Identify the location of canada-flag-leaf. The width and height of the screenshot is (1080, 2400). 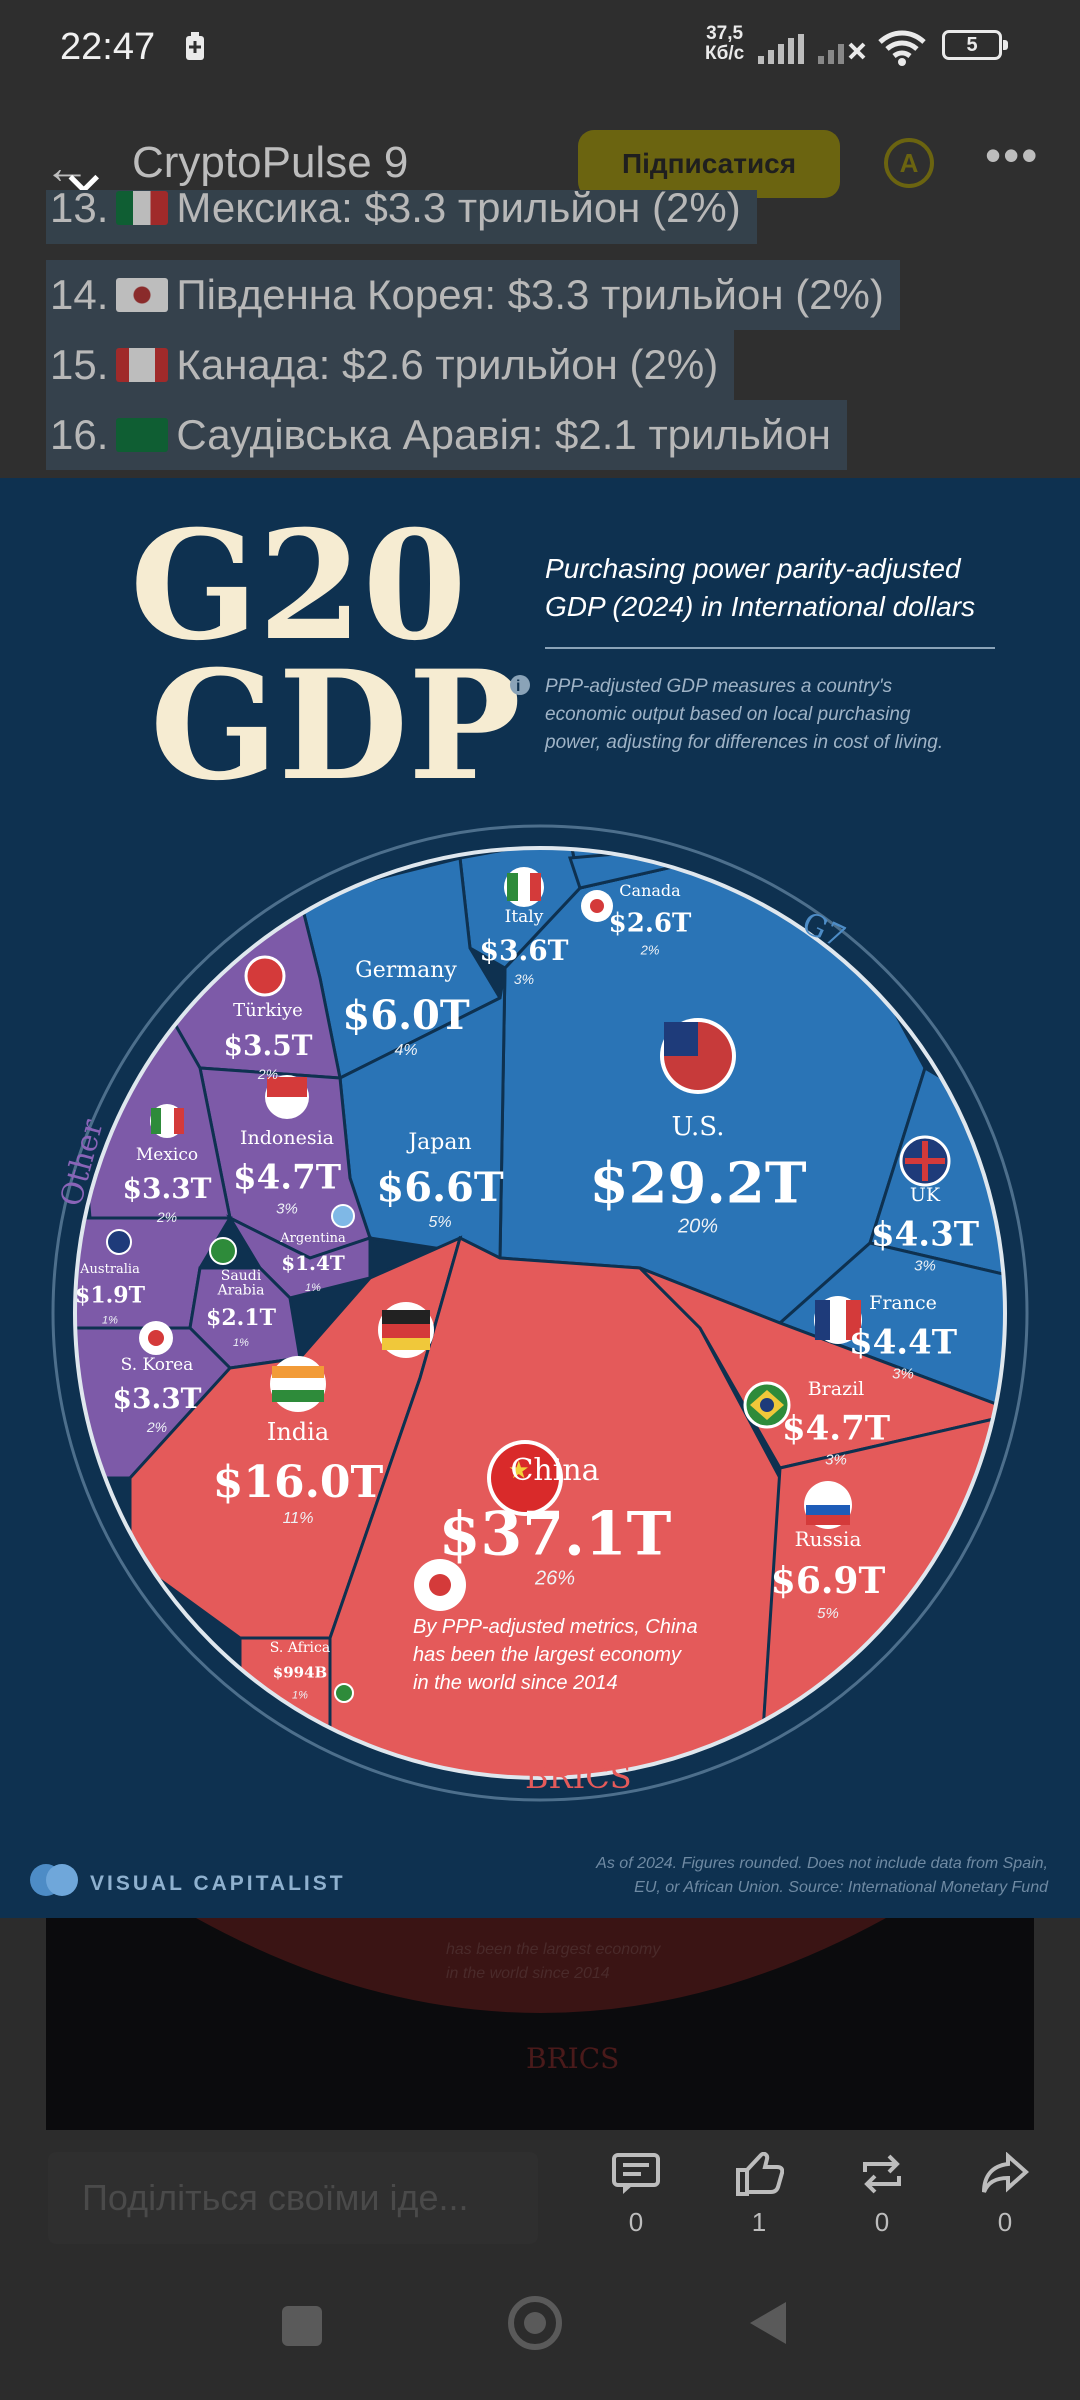
(597, 906).